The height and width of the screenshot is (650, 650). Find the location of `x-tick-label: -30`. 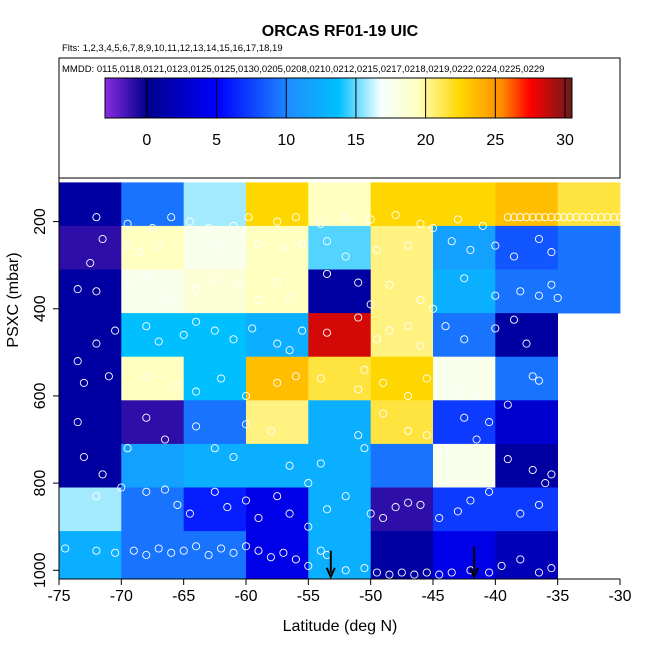

x-tick-label: -30 is located at coordinates (619, 596).